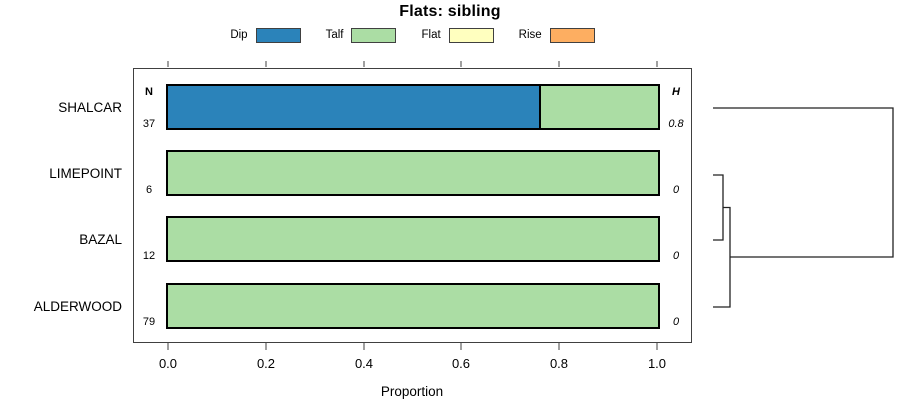 This screenshot has width=900, height=420. What do you see at coordinates (412, 35) in the screenshot?
I see `legend: Dip Talf Flat Rise` at bounding box center [412, 35].